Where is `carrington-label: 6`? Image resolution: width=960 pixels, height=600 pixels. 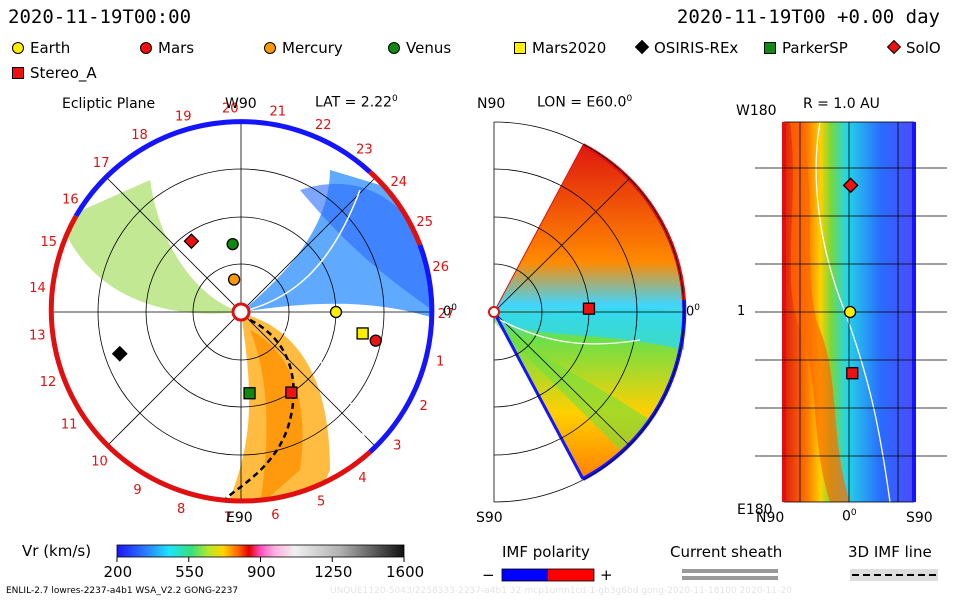 carrington-label: 6 is located at coordinates (275, 515).